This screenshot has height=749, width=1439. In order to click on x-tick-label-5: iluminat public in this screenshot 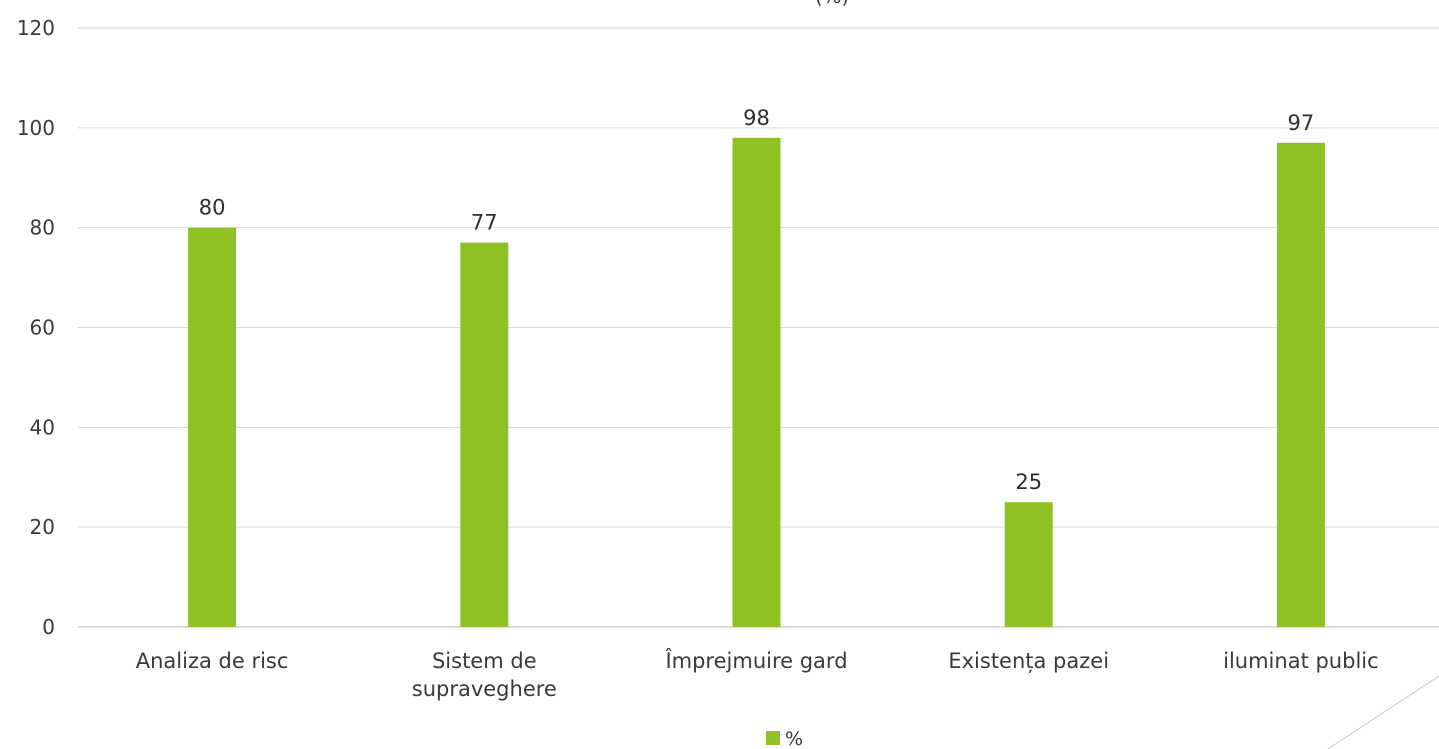, I will do `click(1301, 661)`.